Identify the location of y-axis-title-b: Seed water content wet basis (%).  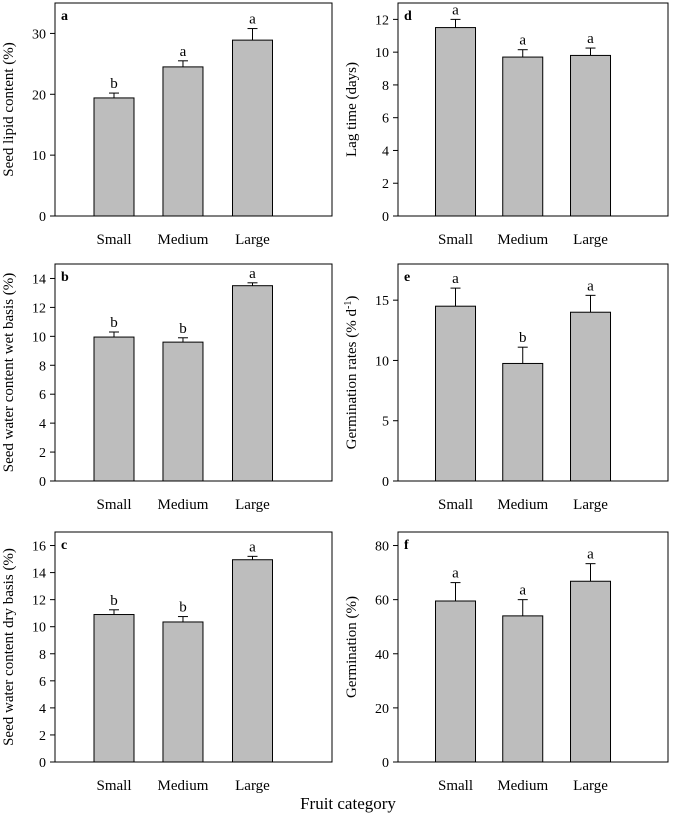
(9, 373).